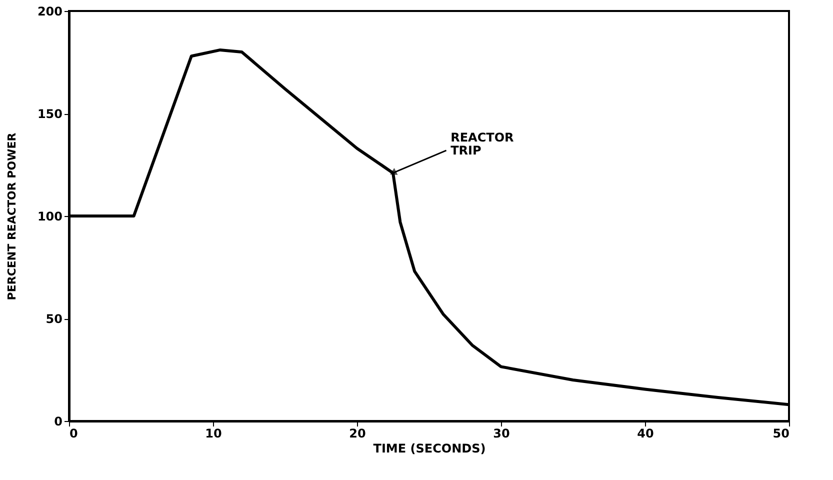 The width and height of the screenshot is (833, 480). I want to click on y-tick-label: 0, so click(58, 421).